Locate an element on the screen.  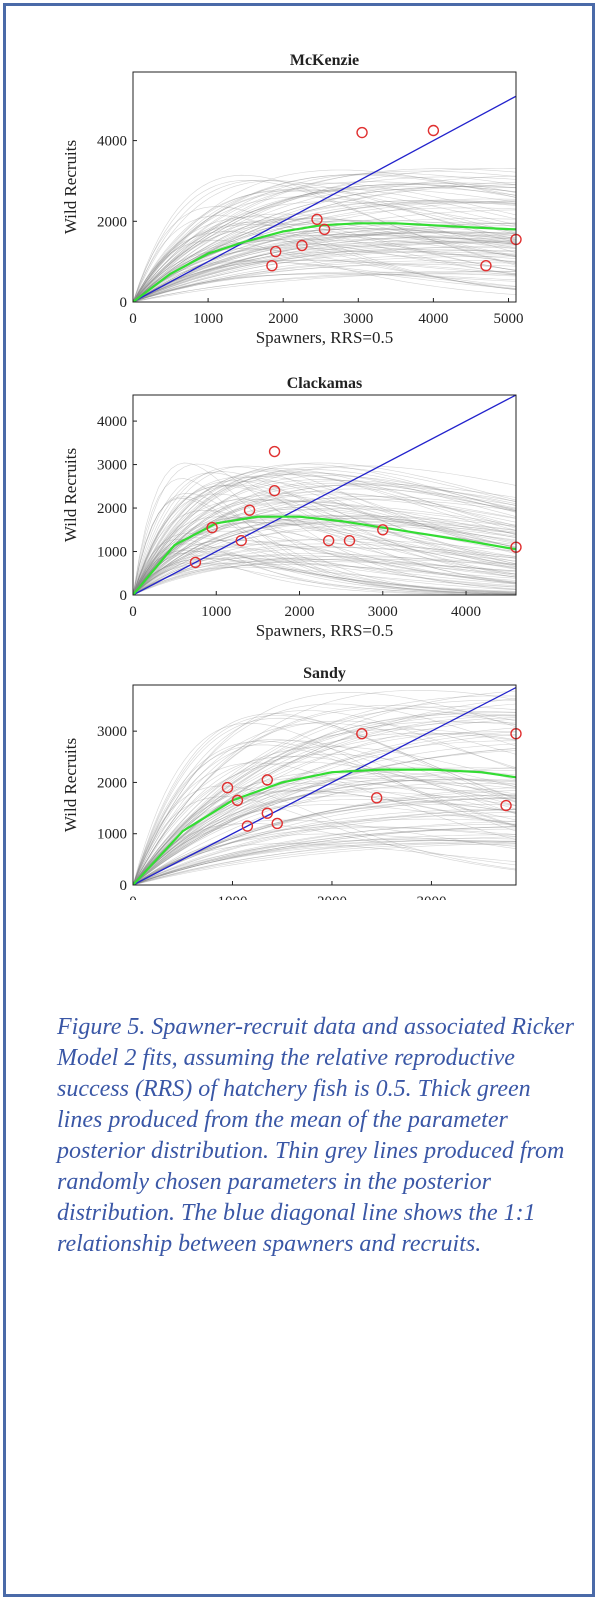
mean-fit-line is located at coordinates (324, 555).